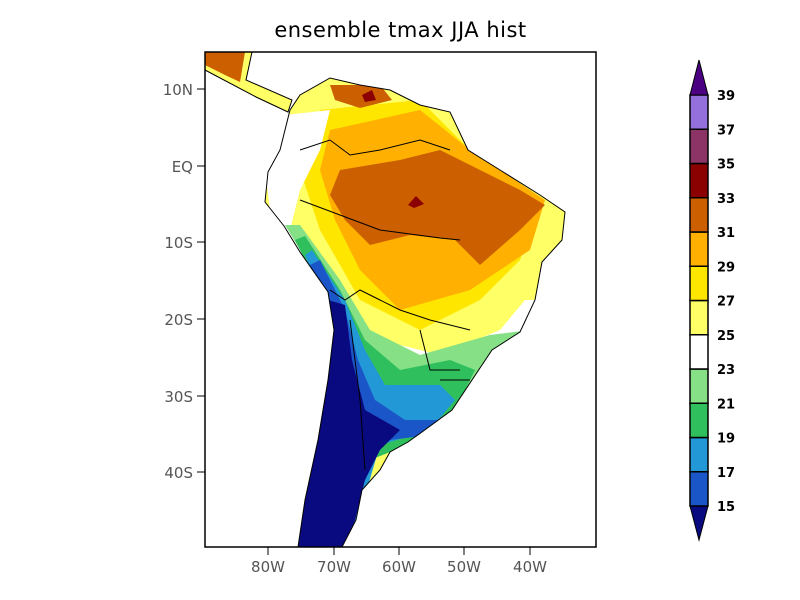  I want to click on lon-label: 80W, so click(268, 567).